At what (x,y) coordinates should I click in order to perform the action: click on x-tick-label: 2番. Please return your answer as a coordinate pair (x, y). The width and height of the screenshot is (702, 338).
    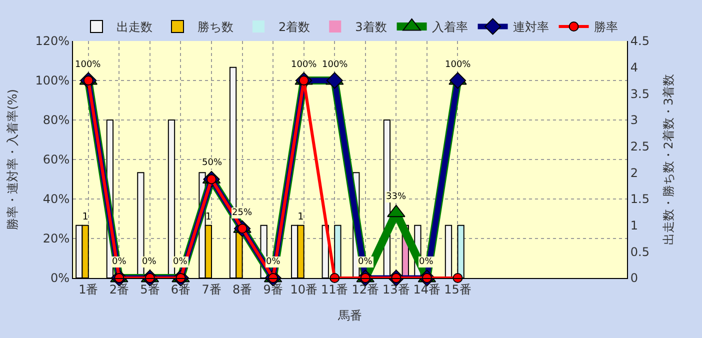
    Looking at the image, I should click on (119, 289).